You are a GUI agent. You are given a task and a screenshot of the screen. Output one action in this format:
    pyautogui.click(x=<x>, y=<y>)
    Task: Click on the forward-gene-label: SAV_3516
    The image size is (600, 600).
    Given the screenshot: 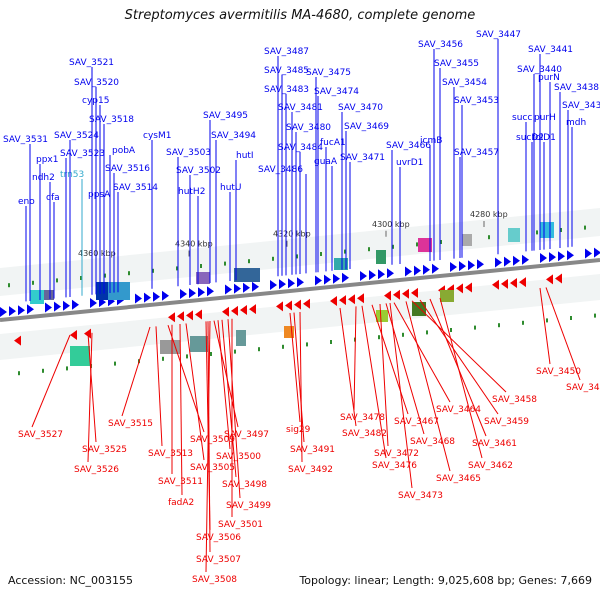 What is the action you would take?
    pyautogui.click(x=127, y=169)
    